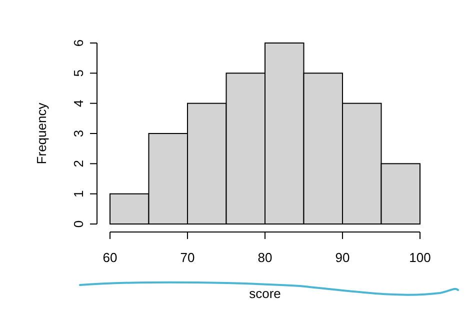 This screenshot has height=321, width=474. I want to click on x-tick-label: 80, so click(265, 257).